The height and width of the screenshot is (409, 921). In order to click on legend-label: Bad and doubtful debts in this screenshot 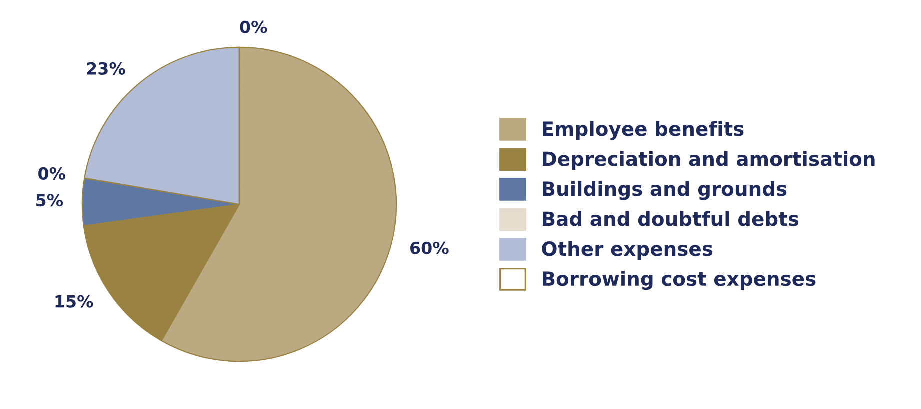, I will do `click(671, 218)`.